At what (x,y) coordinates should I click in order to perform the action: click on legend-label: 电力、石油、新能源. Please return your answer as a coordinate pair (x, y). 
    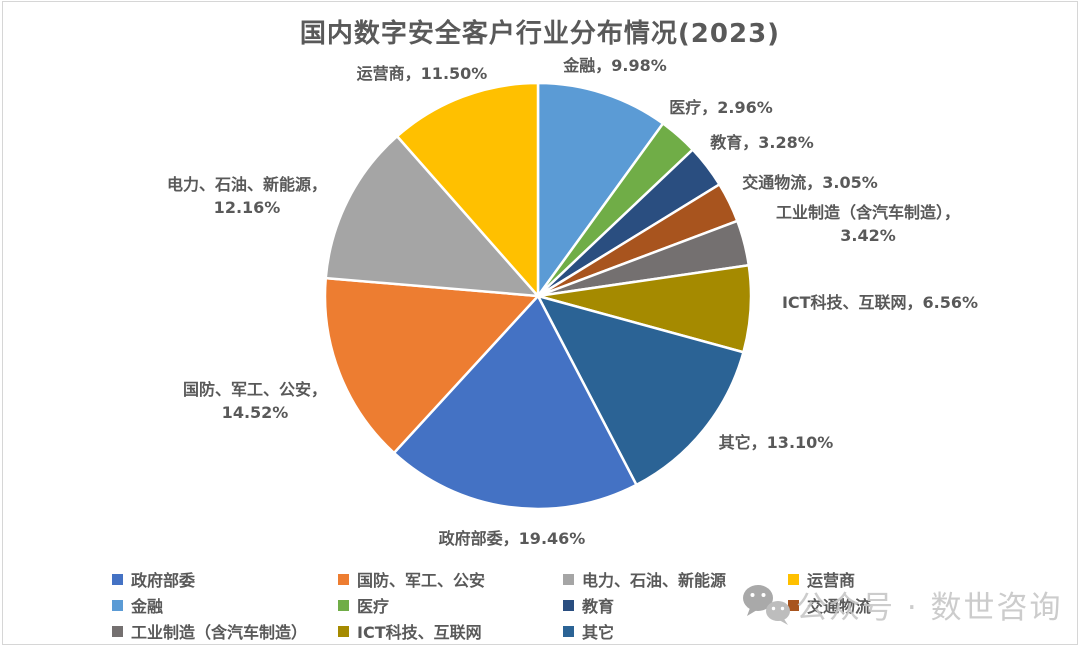
    Looking at the image, I should click on (654, 580).